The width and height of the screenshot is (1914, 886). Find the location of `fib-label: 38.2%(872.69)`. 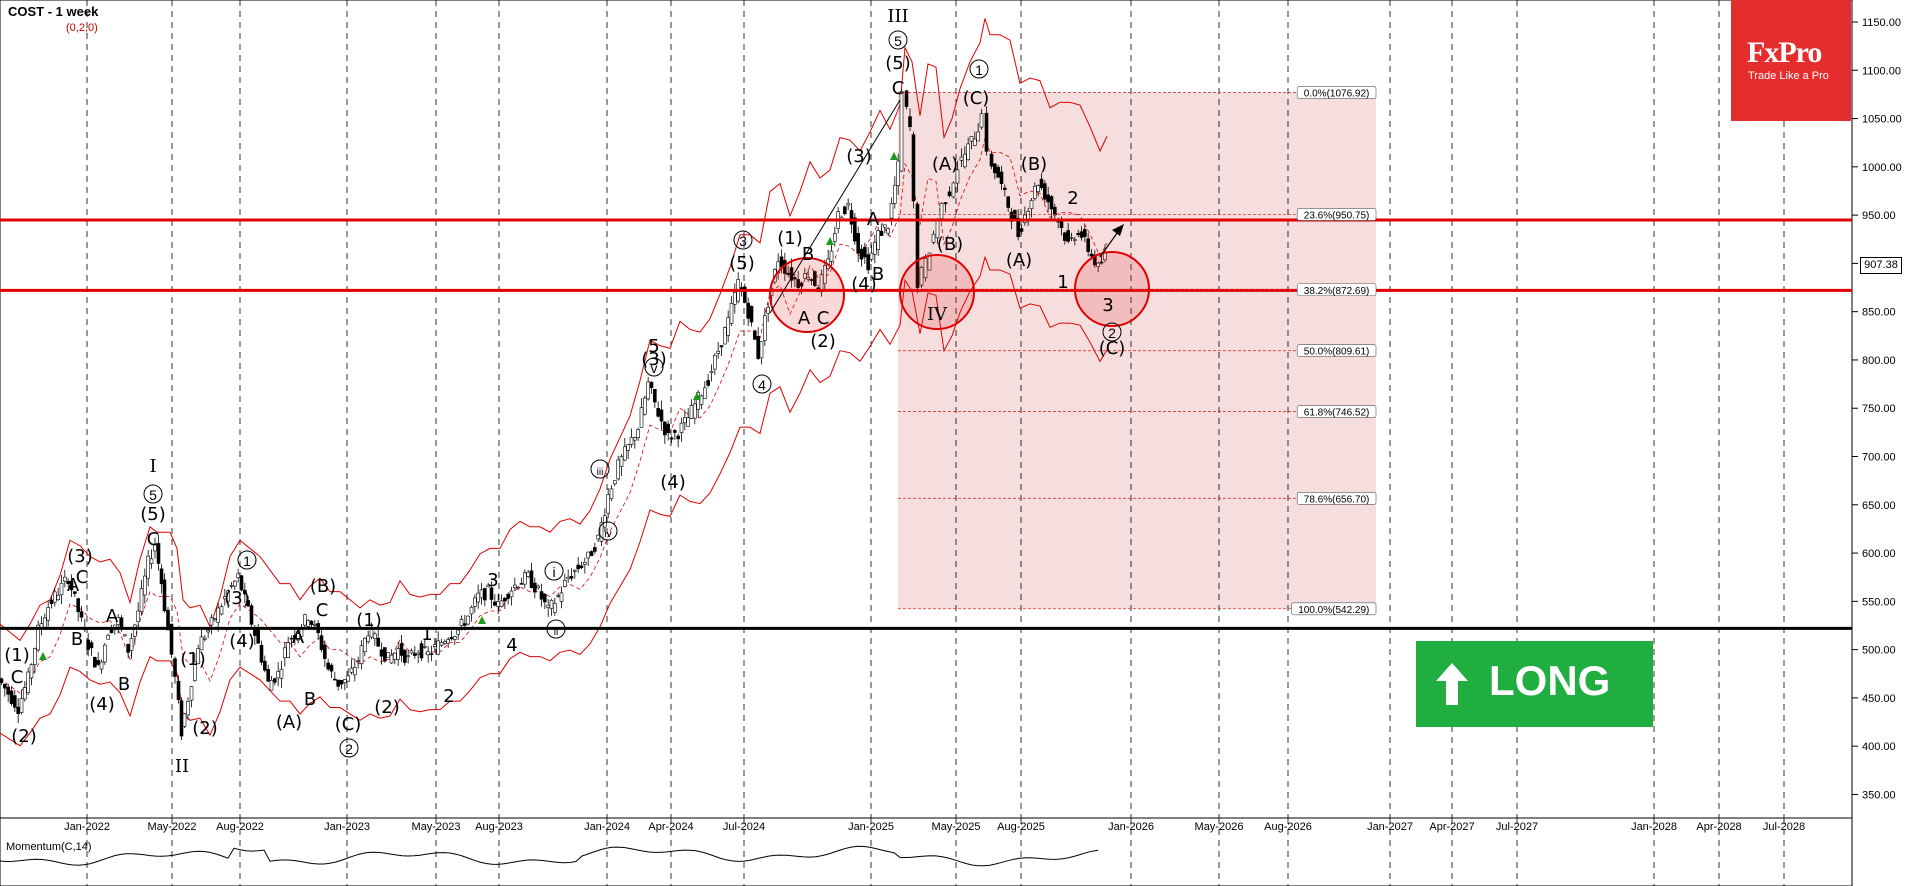

fib-label: 38.2%(872.69) is located at coordinates (1337, 291).